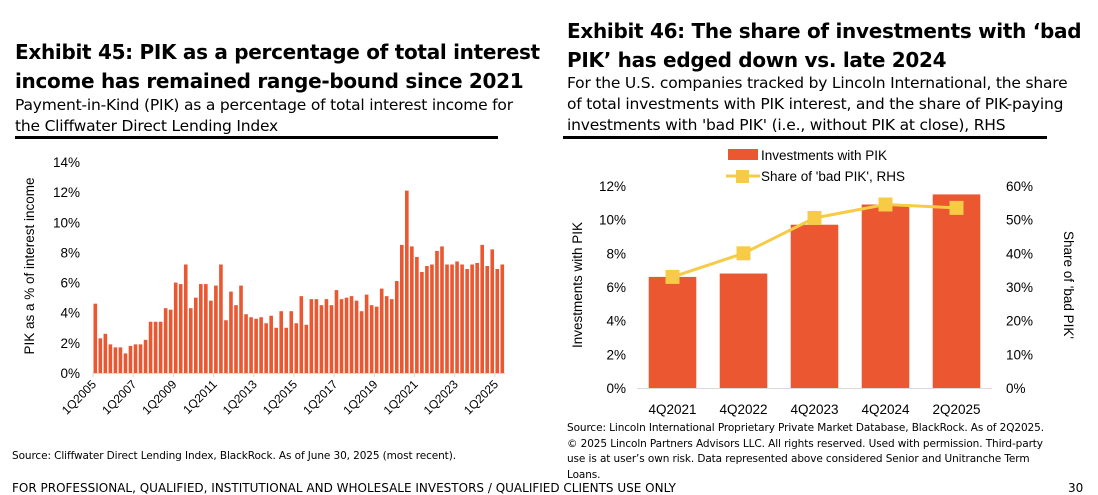 This screenshot has width=1098, height=495. Describe the element at coordinates (743, 409) in the screenshot. I see `right-x-tick-label: 4Q2022` at that location.